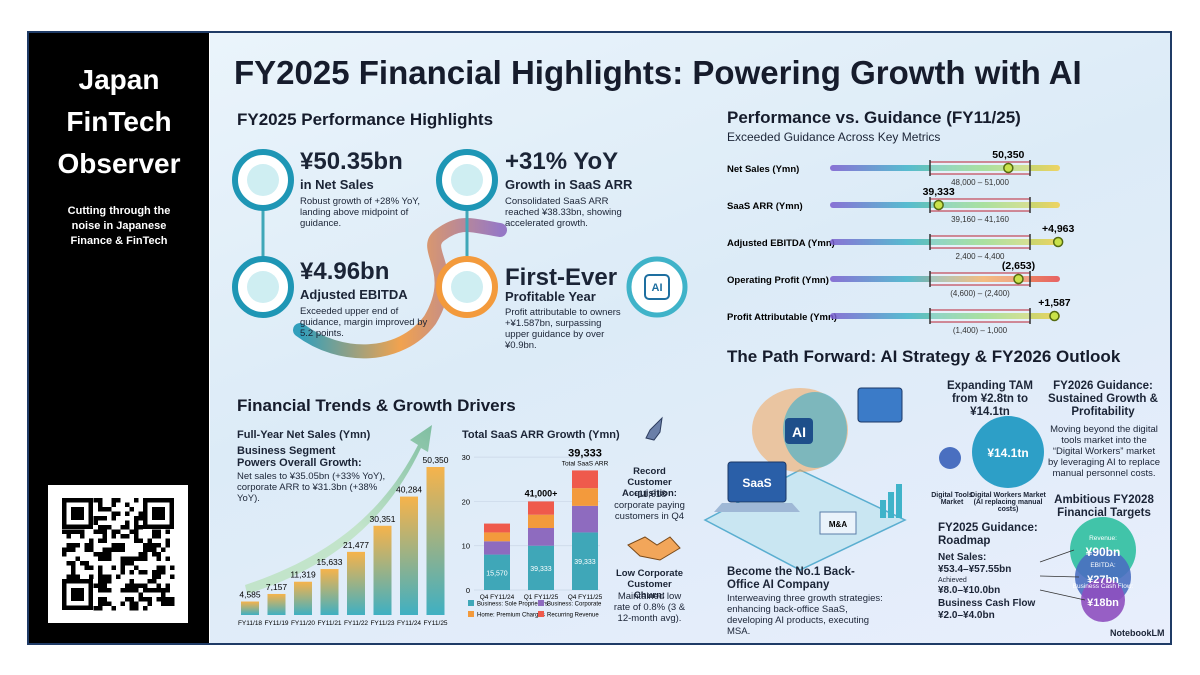 The image size is (1200, 675). I want to click on section-subheading: Exceeded Guidance Across Key Metrics, so click(834, 137).